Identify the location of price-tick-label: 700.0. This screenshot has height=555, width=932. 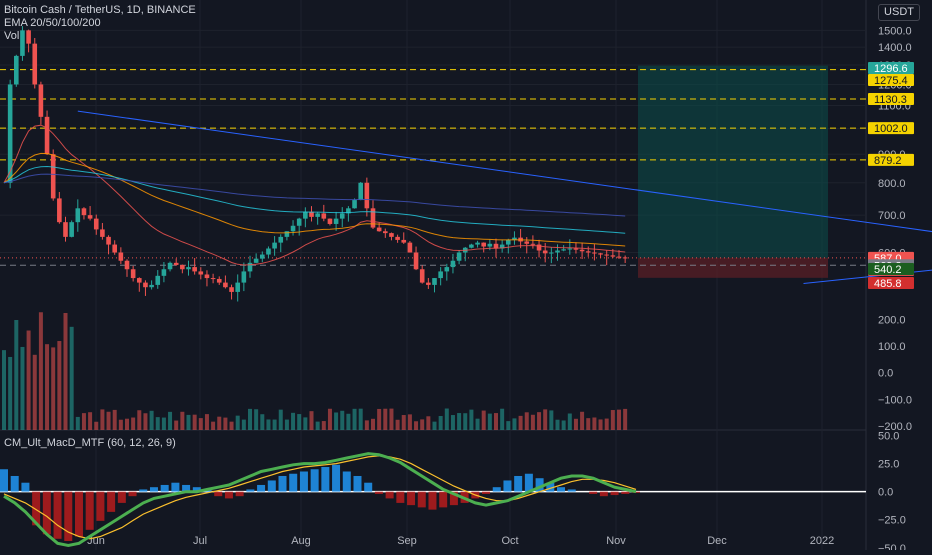
(892, 216).